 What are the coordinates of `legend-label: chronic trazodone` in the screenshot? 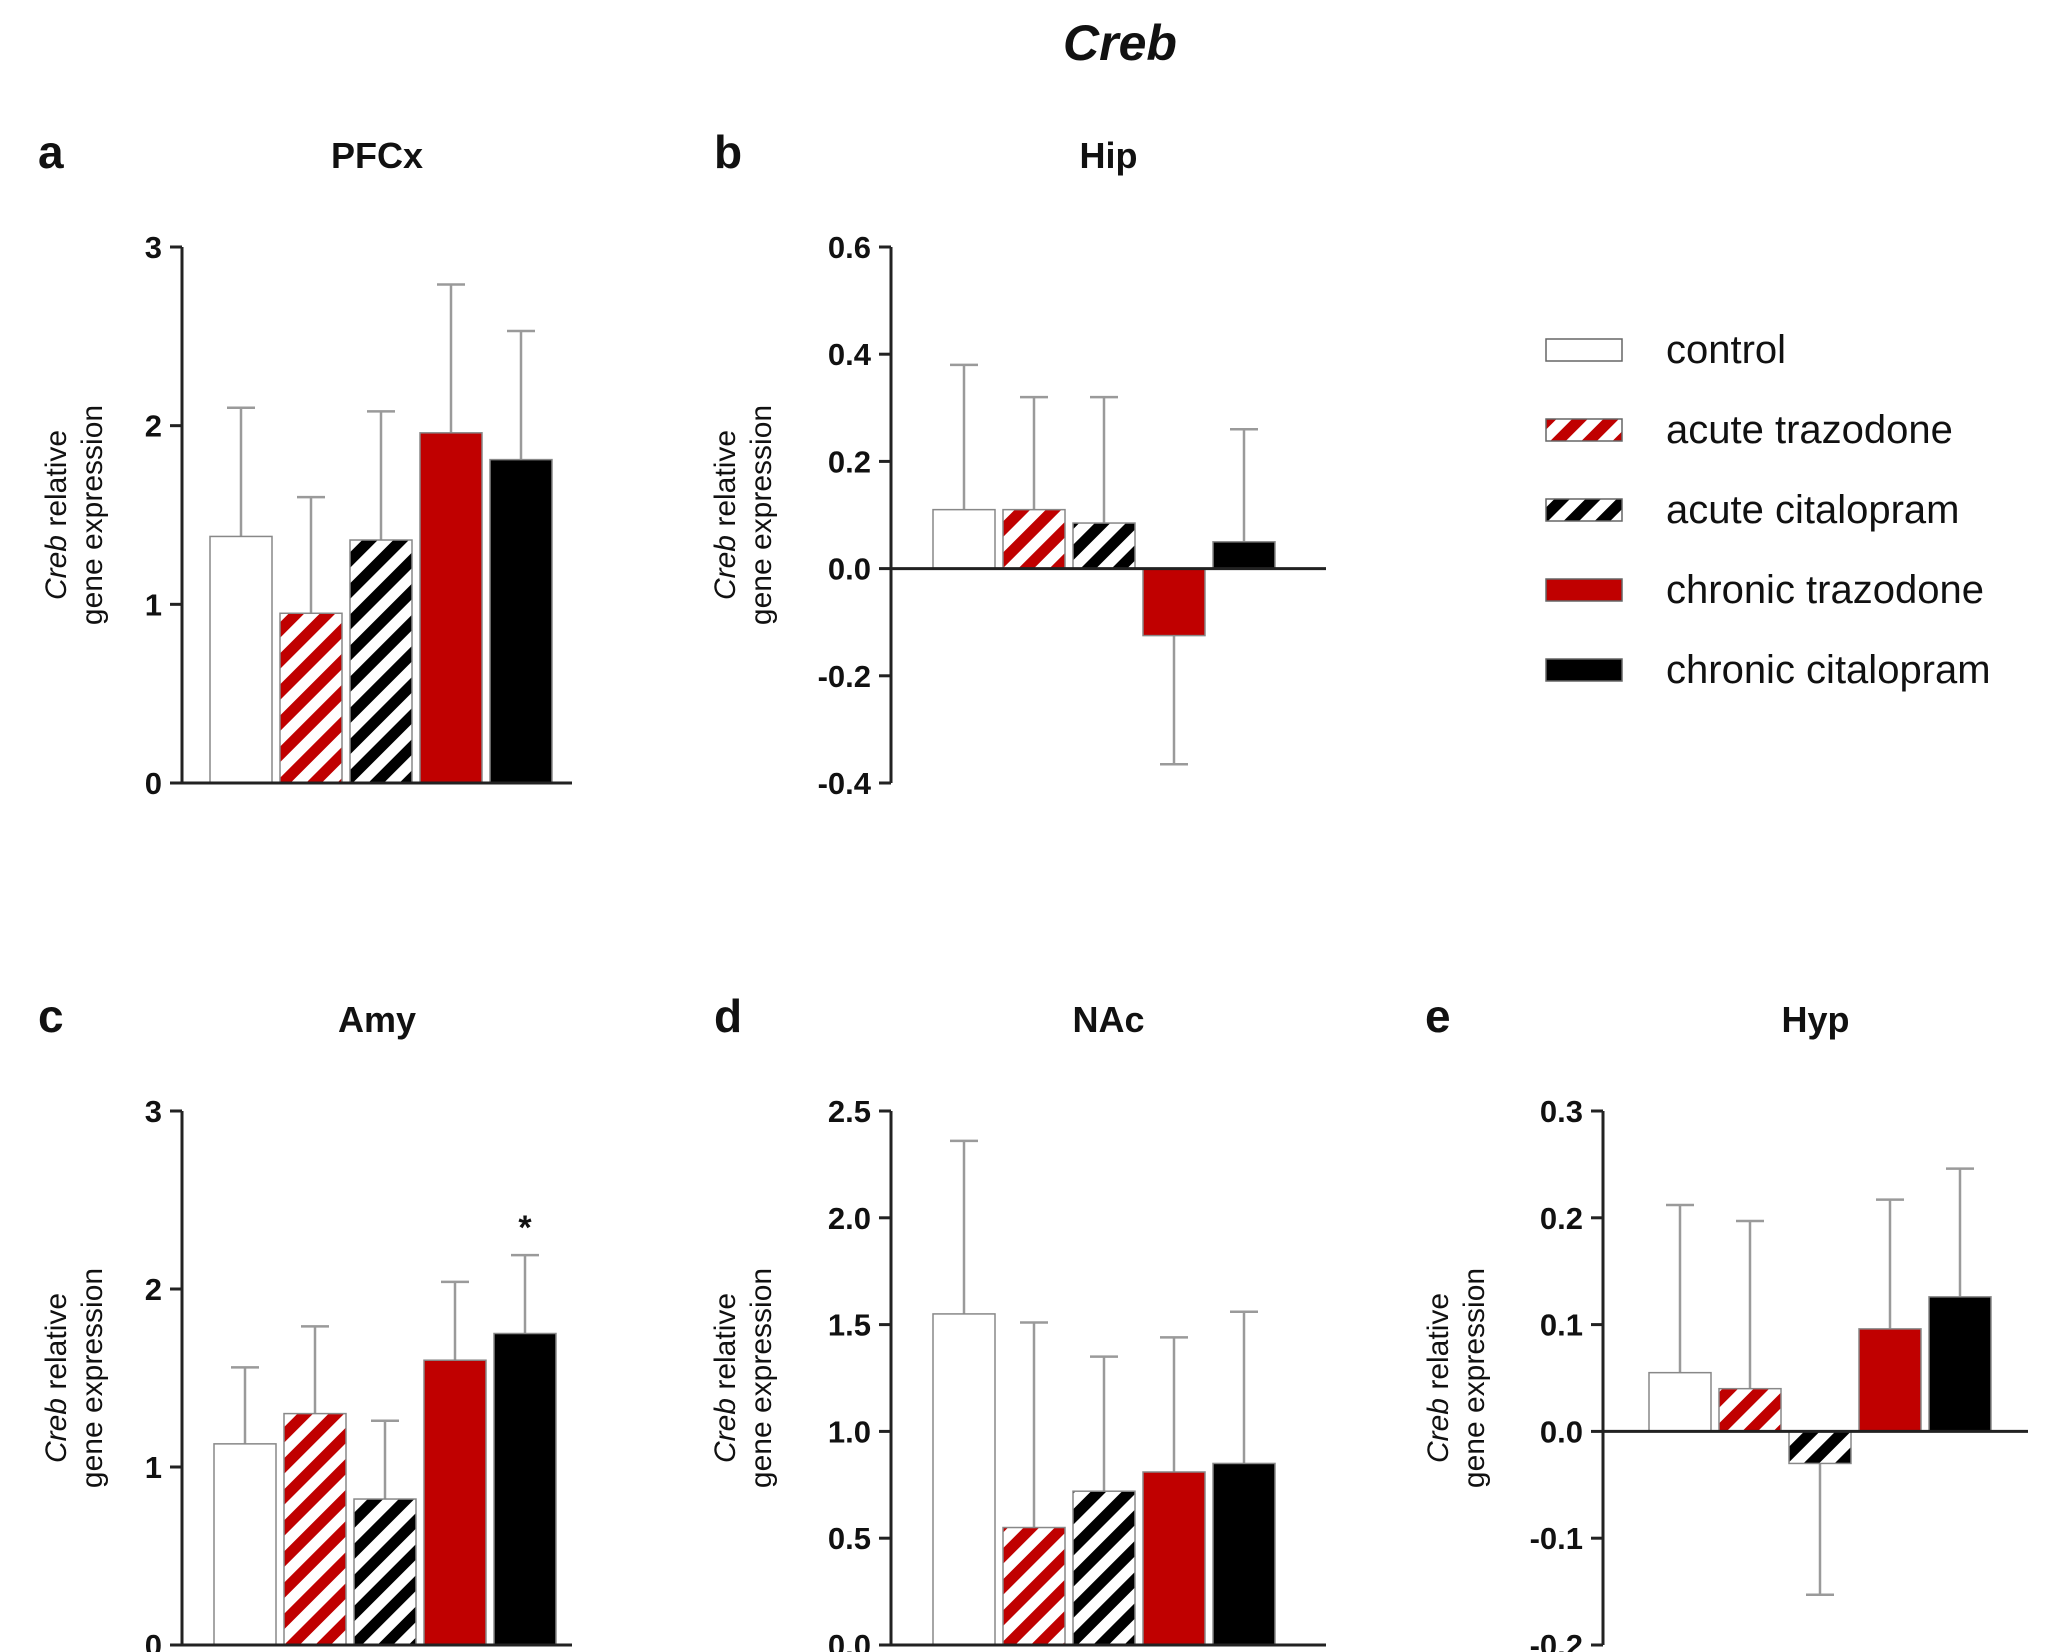 It's located at (1825, 590).